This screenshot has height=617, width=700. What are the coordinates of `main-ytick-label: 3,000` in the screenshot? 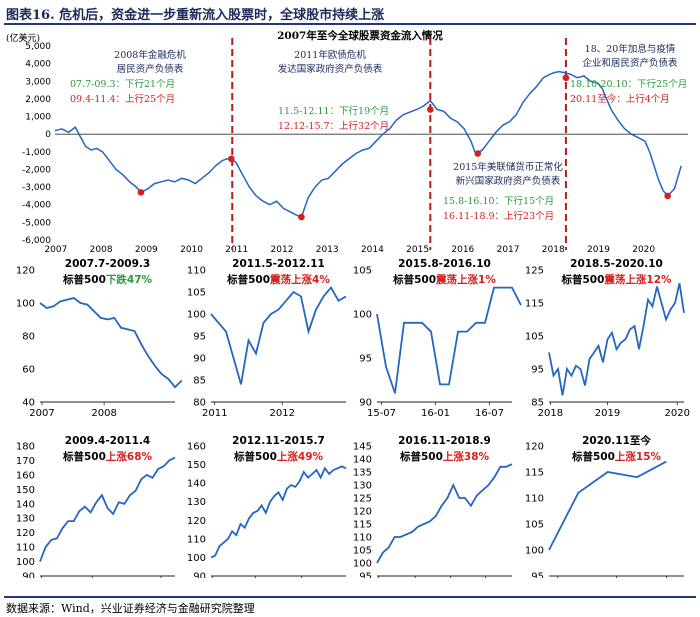 It's located at (38, 82).